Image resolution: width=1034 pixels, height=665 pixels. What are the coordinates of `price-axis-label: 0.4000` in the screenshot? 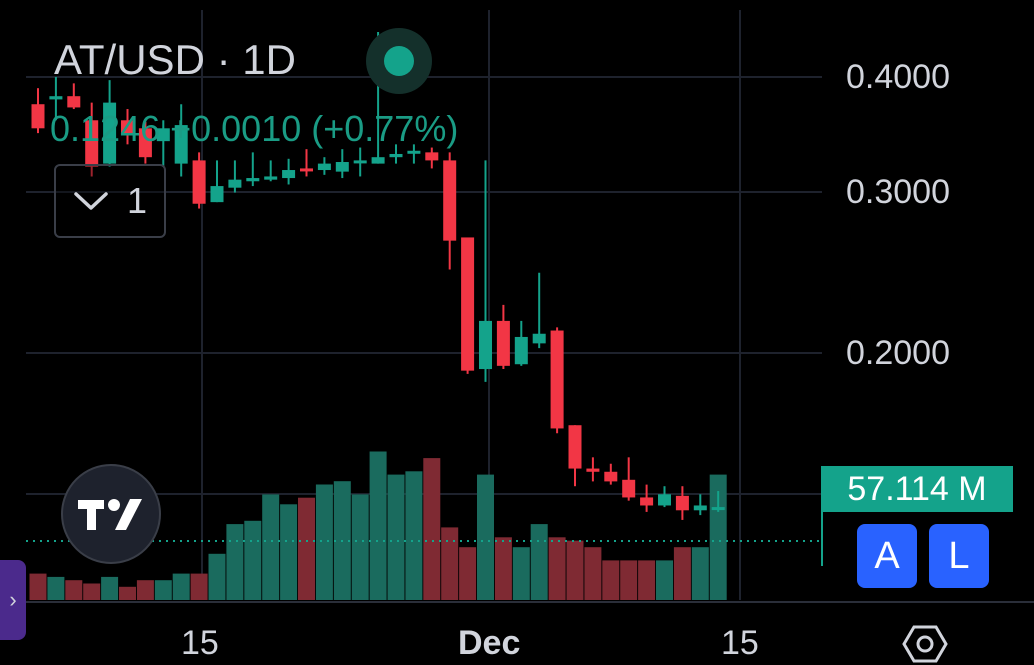 It's located at (898, 77).